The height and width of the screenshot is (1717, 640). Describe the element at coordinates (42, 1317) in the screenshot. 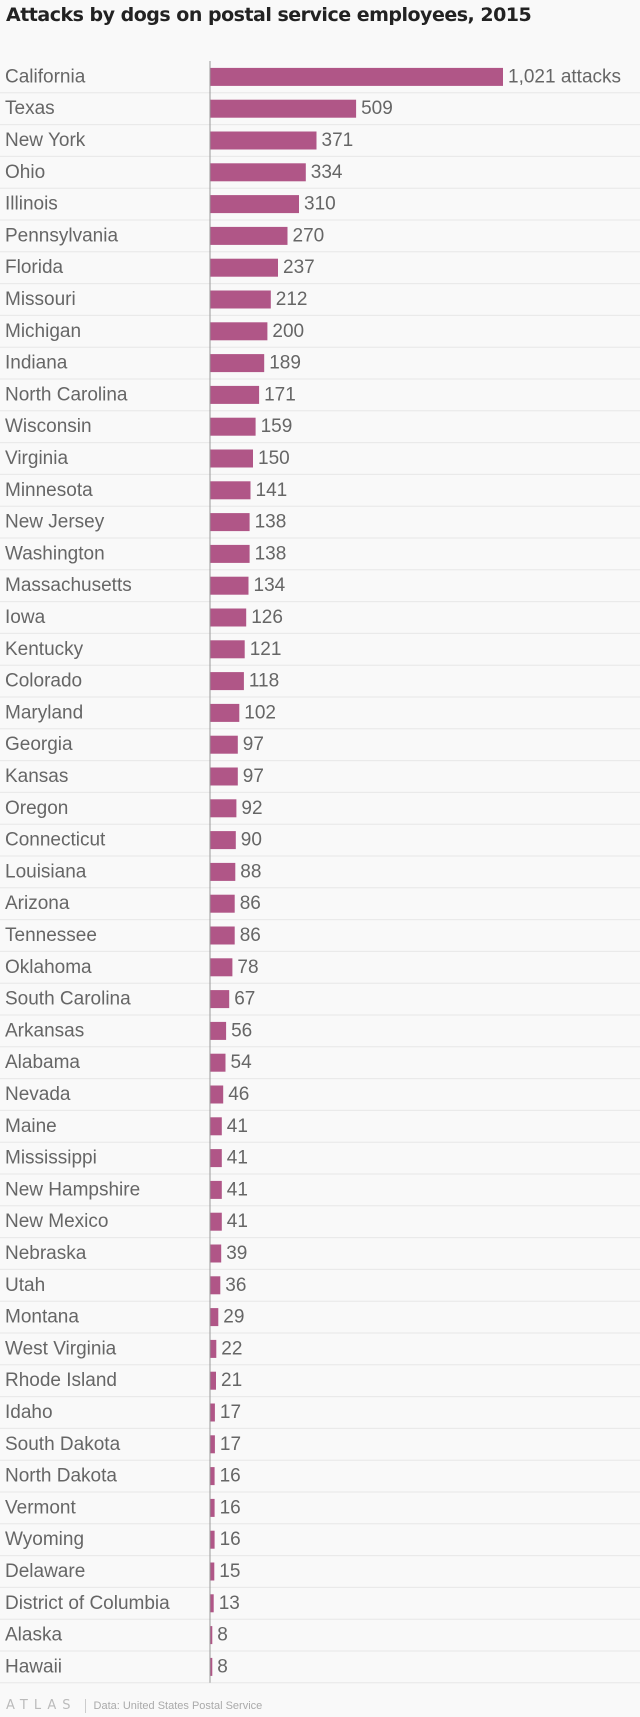

I see `category-label: Montana` at that location.